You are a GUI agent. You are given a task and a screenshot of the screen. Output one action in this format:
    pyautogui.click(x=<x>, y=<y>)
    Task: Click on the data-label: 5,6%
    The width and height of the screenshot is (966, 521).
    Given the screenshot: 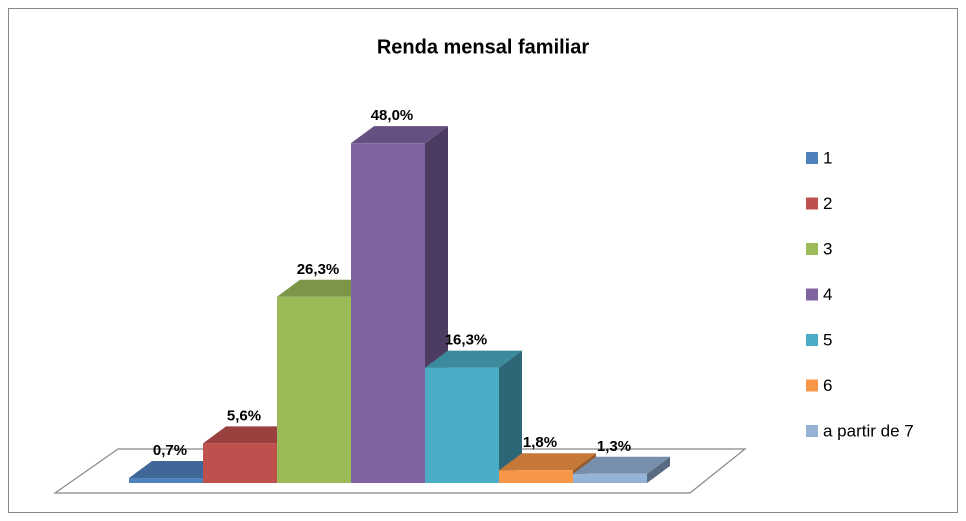 What is the action you would take?
    pyautogui.click(x=244, y=415)
    